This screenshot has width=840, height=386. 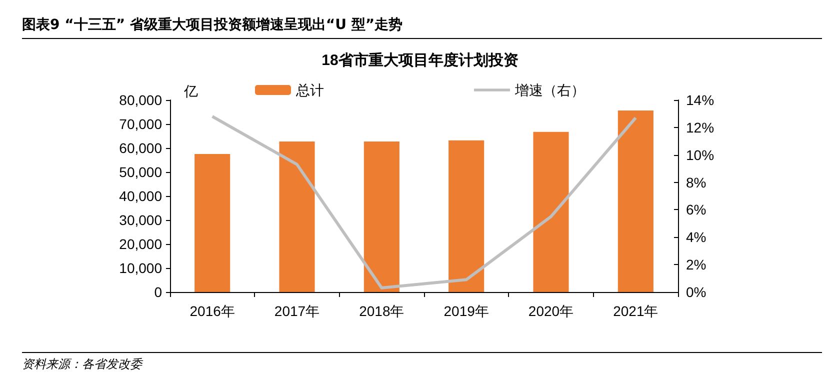 I want to click on text: 资料来源：各省发改委, so click(x=422, y=362).